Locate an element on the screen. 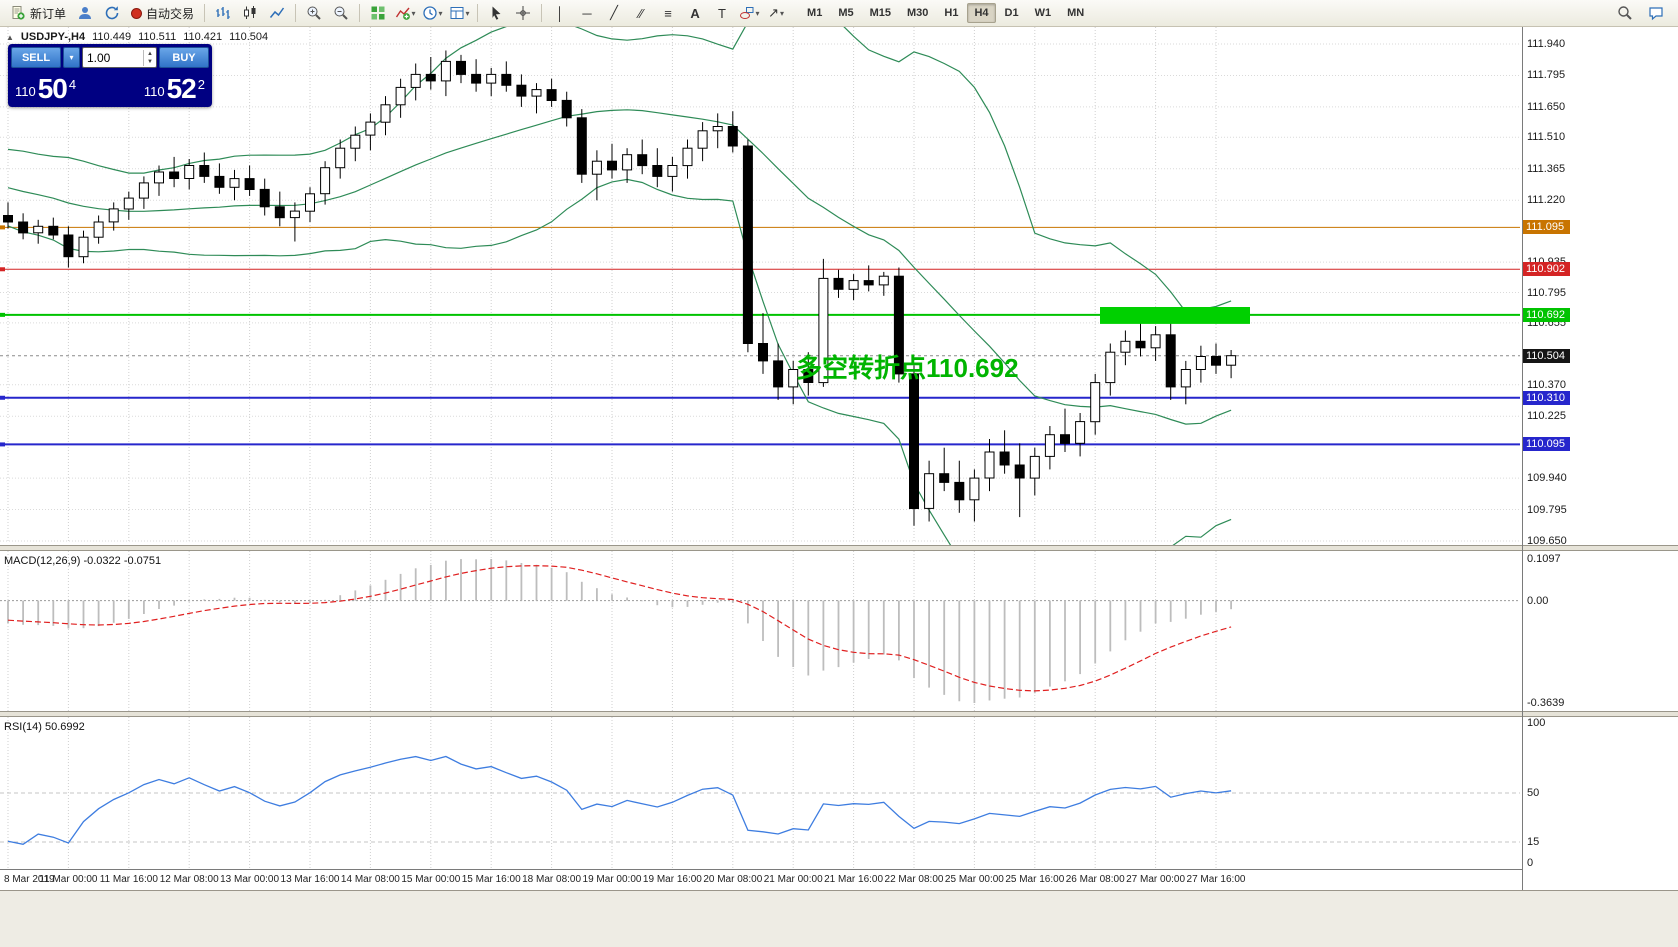 The width and height of the screenshot is (1678, 947). volume-spinner: ▲ ▼ is located at coordinates (149, 57).